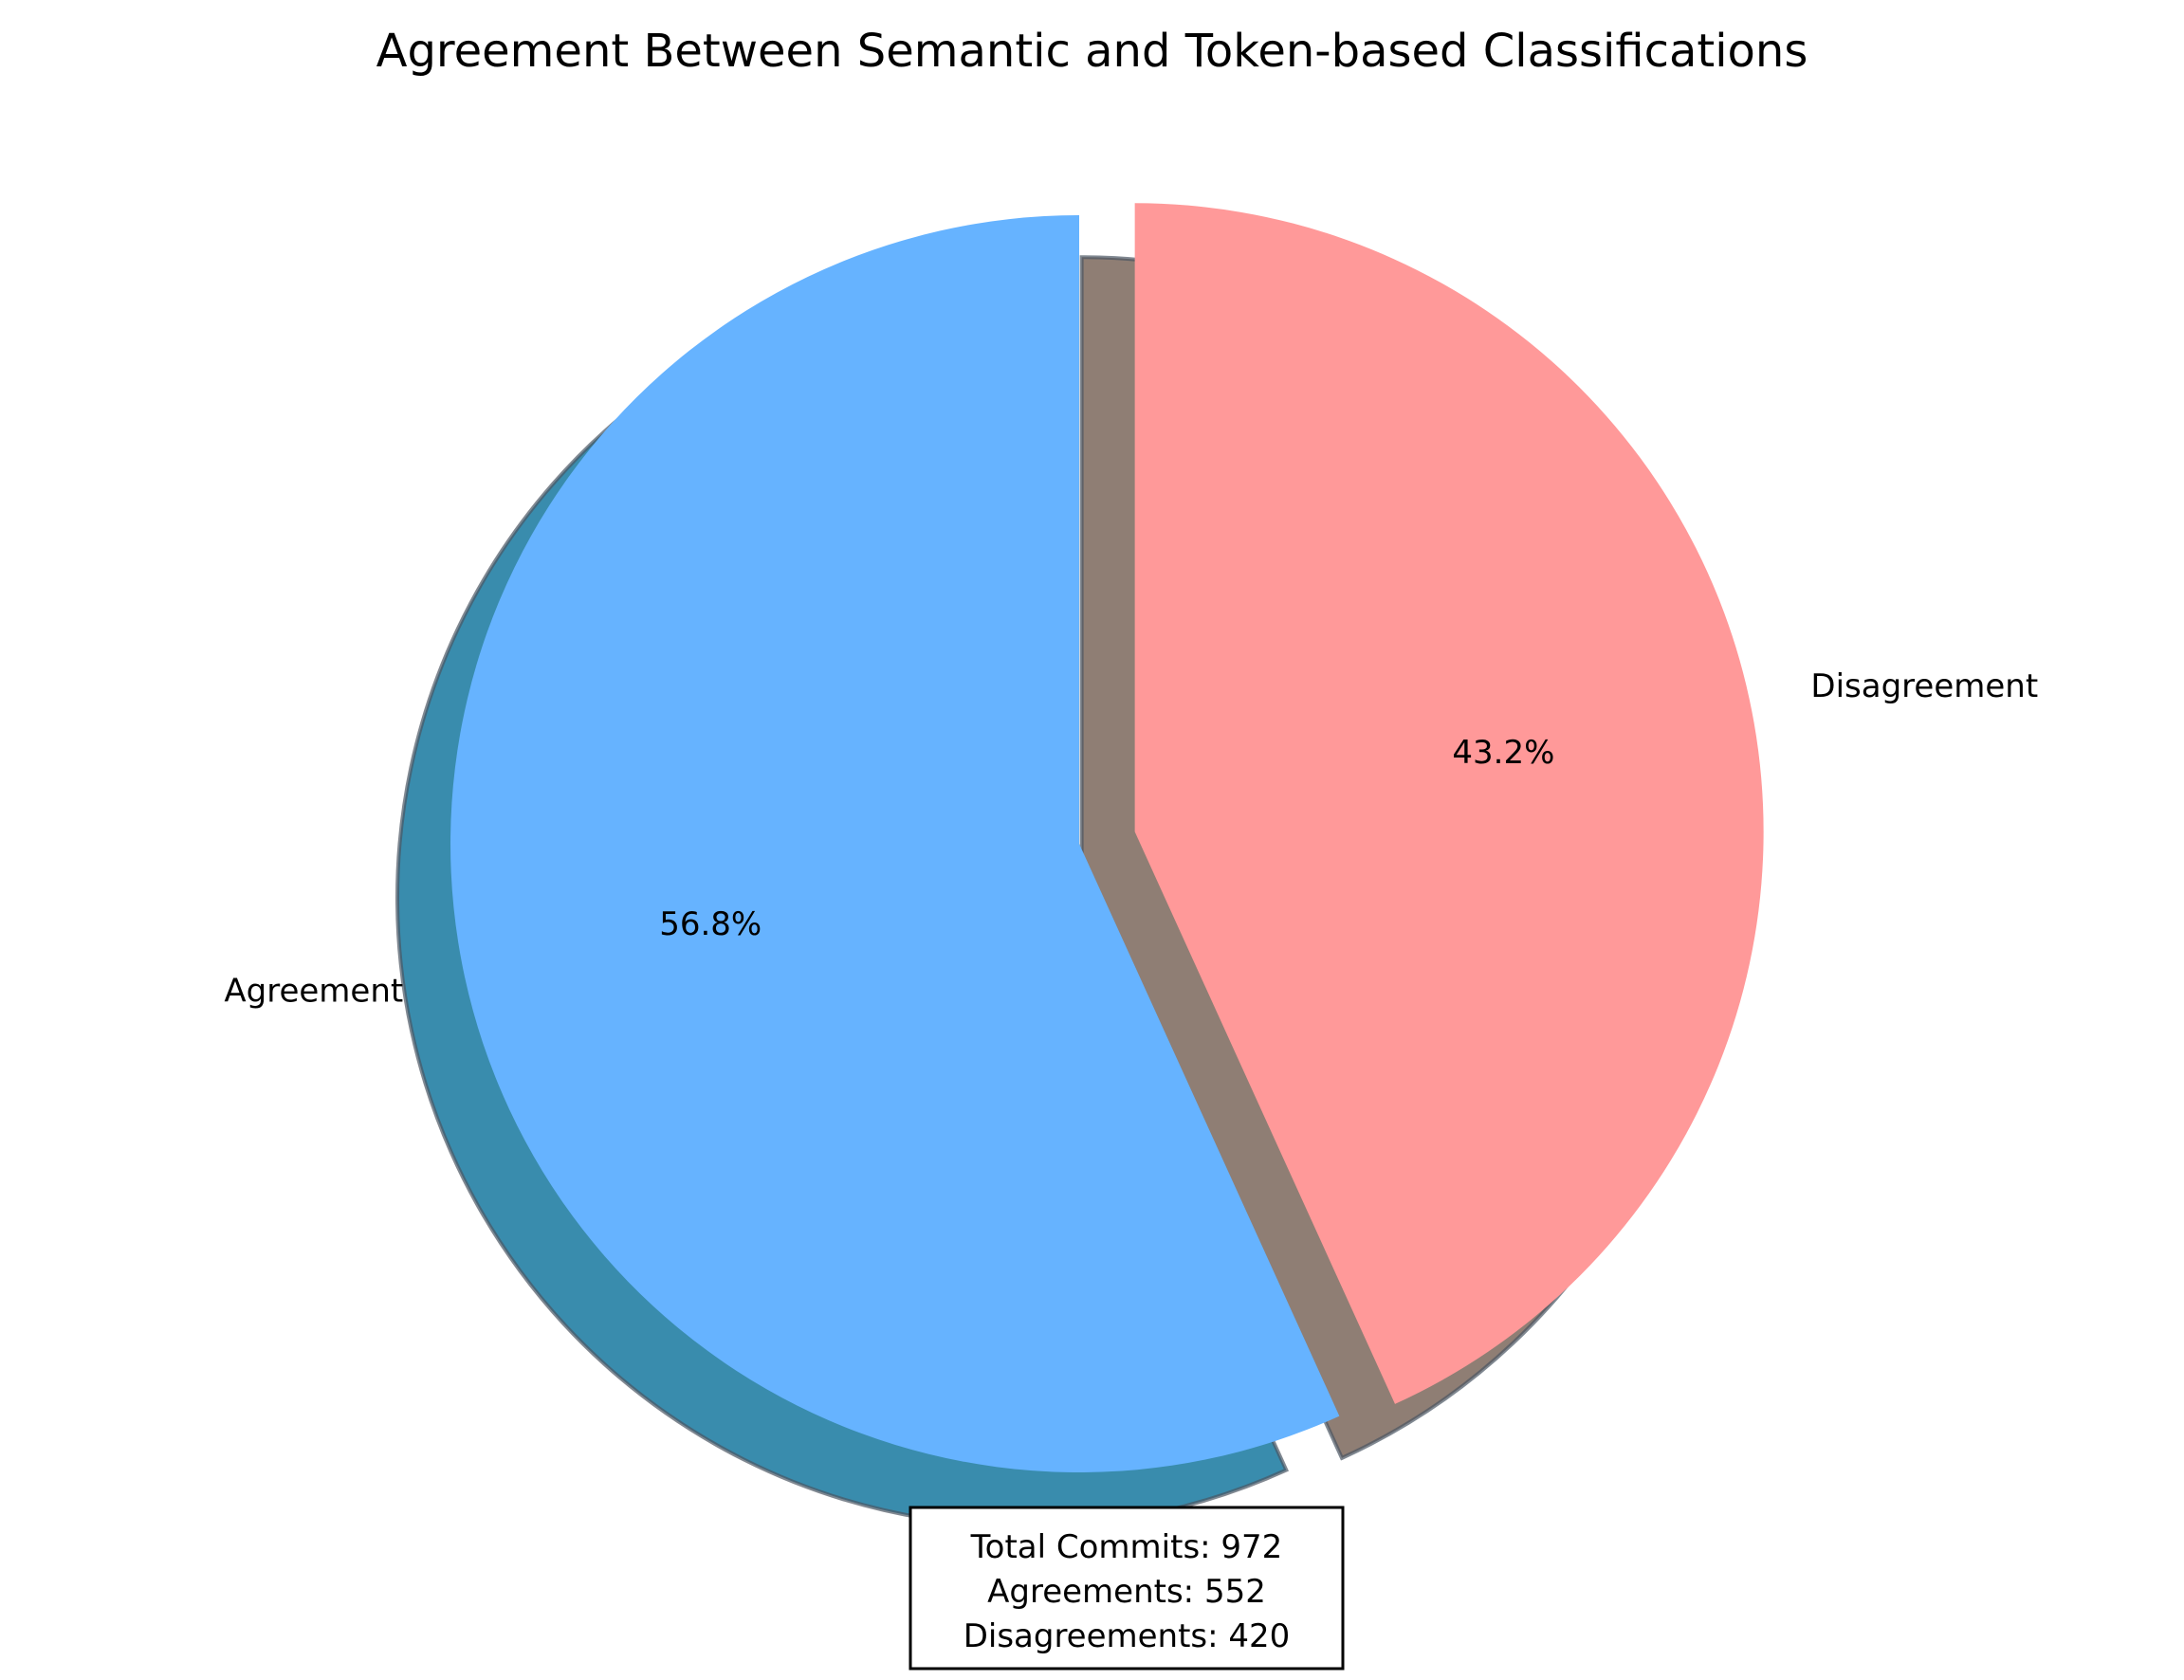 The width and height of the screenshot is (2184, 1680). I want to click on summary-box-frame, so click(1126, 1589).